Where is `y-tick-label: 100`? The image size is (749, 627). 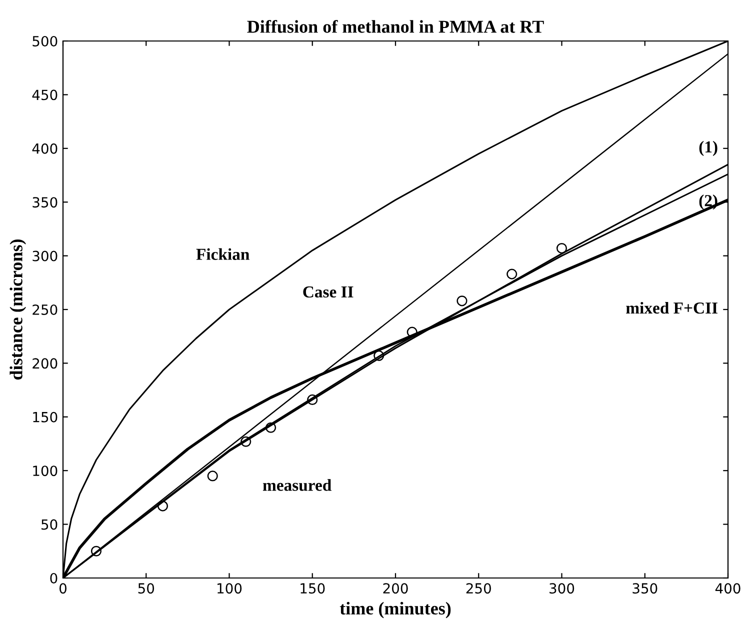
y-tick-label: 100 is located at coordinates (45, 471).